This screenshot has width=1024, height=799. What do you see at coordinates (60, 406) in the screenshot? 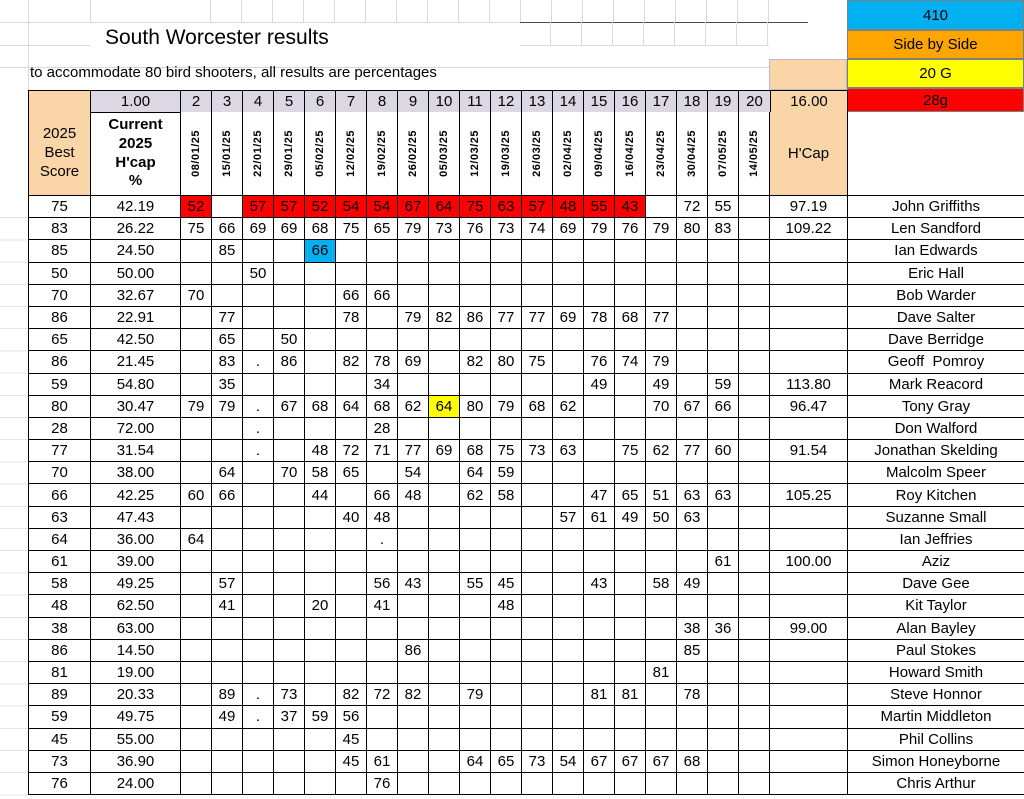
I see `best-score-cell: 80` at bounding box center [60, 406].